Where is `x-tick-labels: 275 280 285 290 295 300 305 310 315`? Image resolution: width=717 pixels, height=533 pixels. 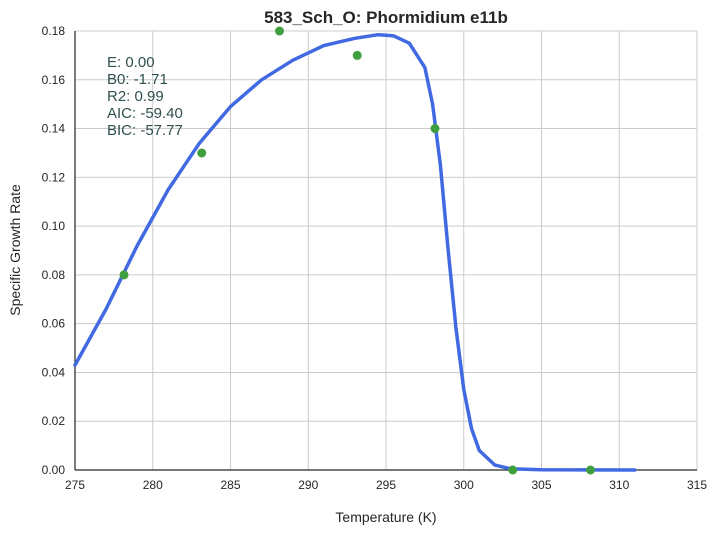
x-tick-labels: 275 280 285 290 295 300 305 310 315 is located at coordinates (386, 485).